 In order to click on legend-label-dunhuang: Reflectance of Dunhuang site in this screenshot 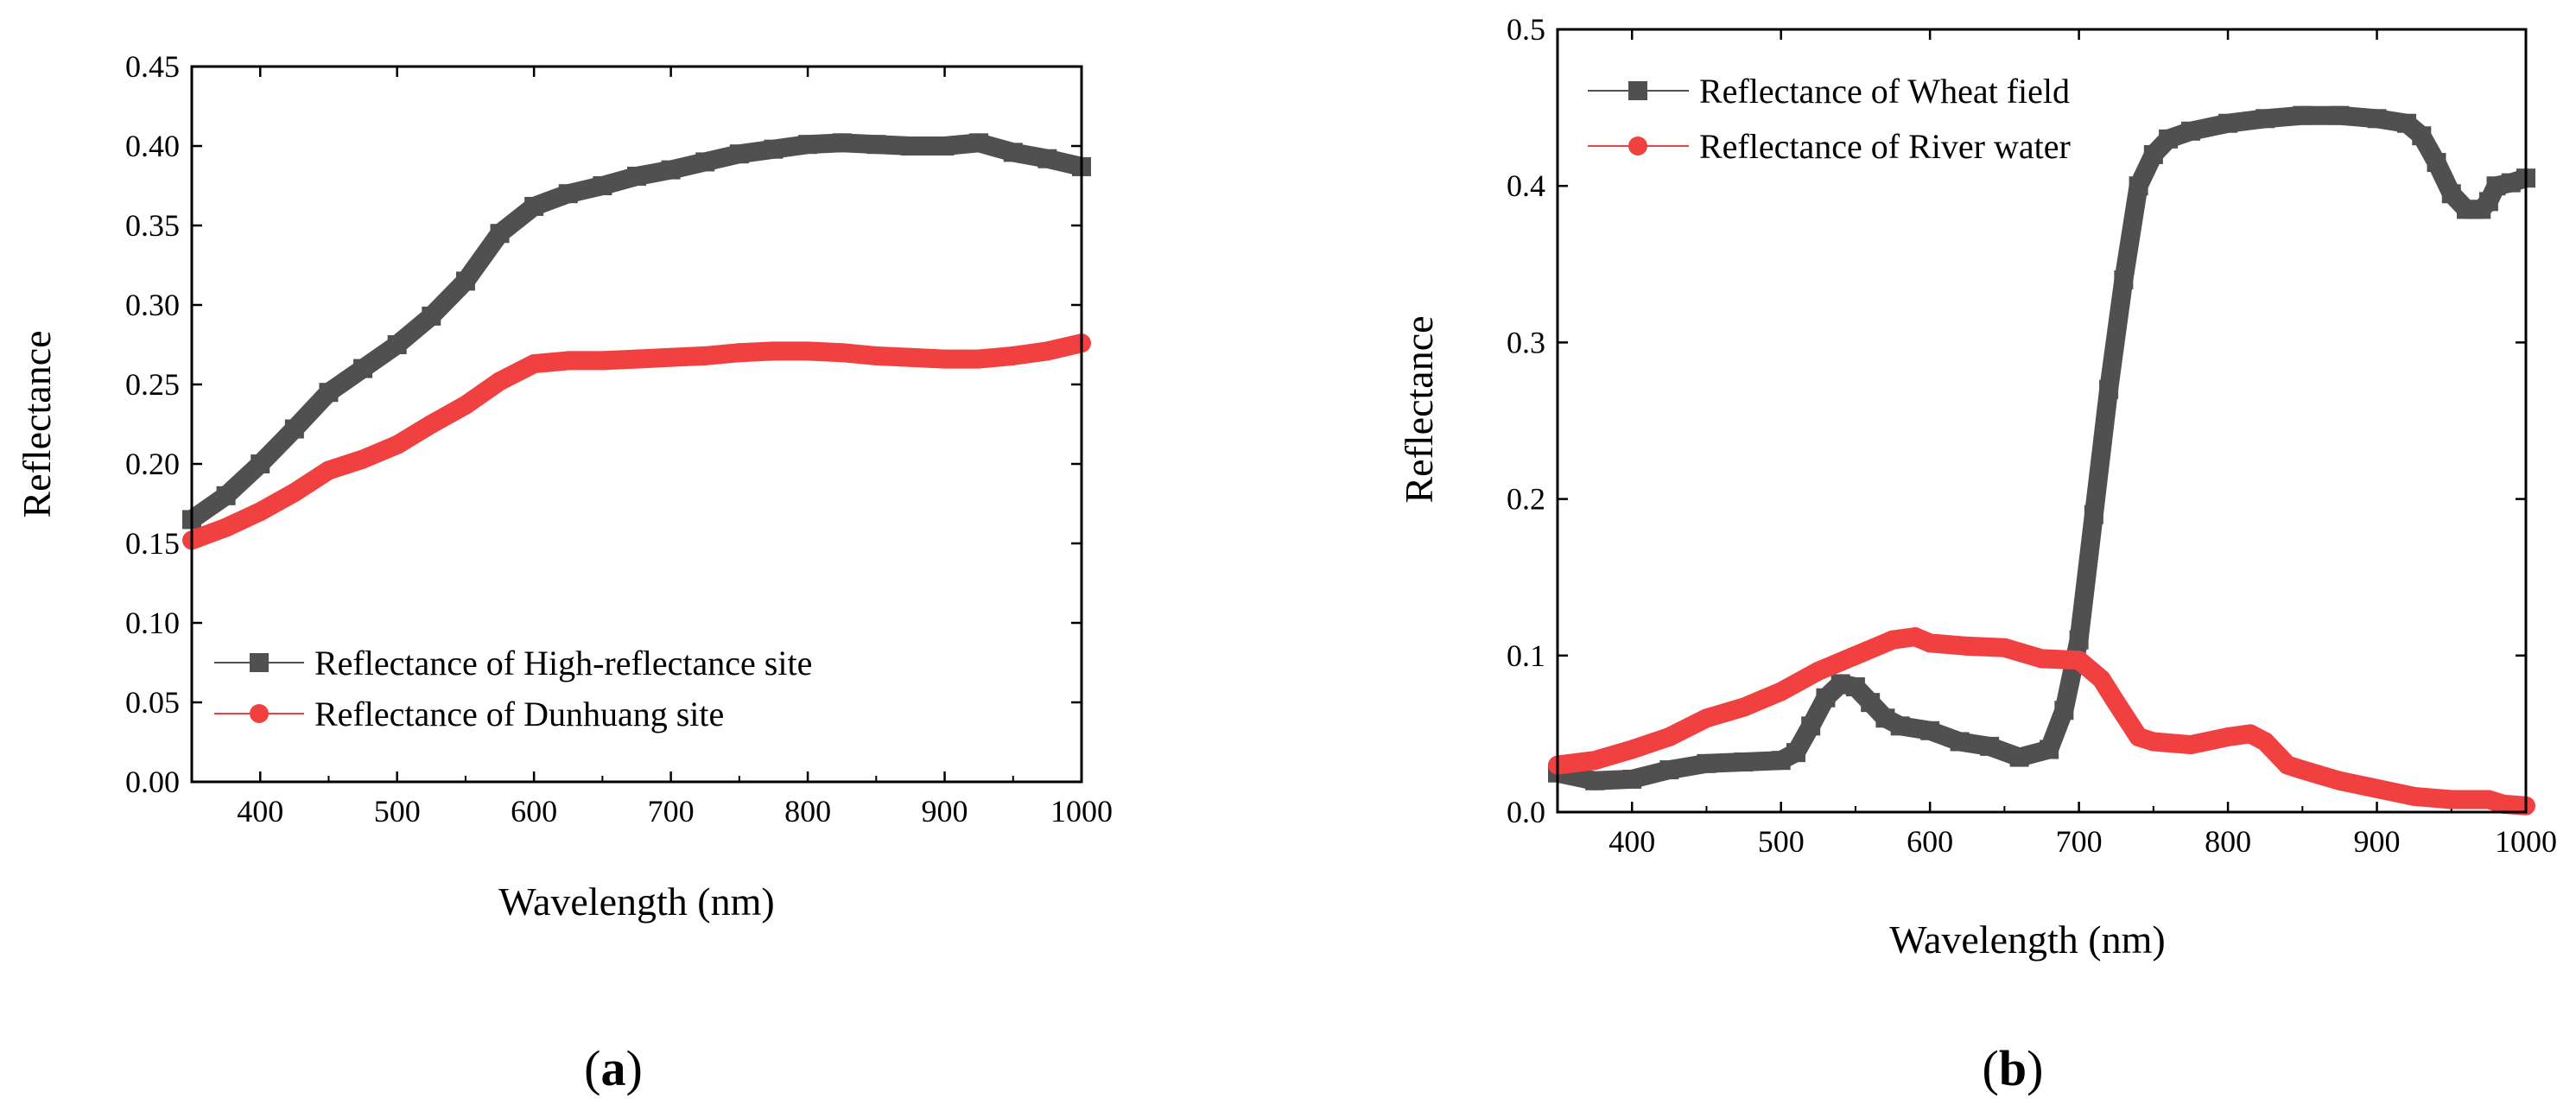, I will do `click(519, 714)`.